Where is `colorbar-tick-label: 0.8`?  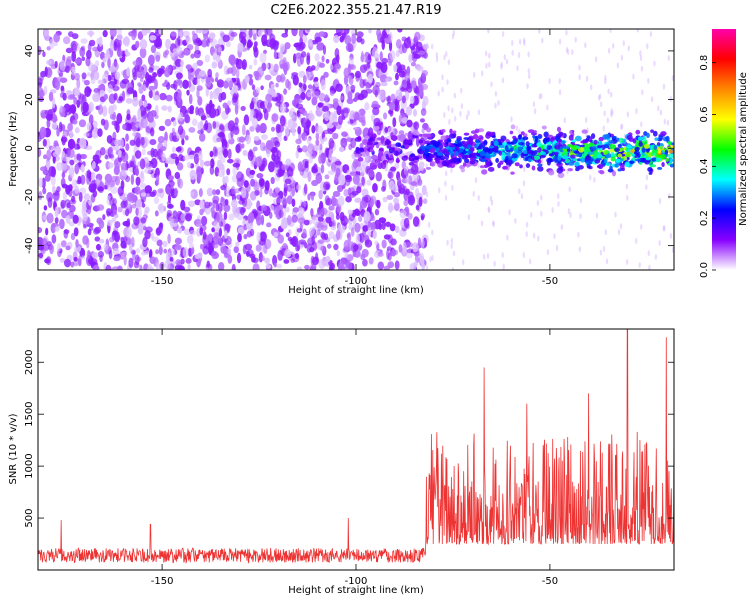
colorbar-tick-label: 0.8 is located at coordinates (704, 63).